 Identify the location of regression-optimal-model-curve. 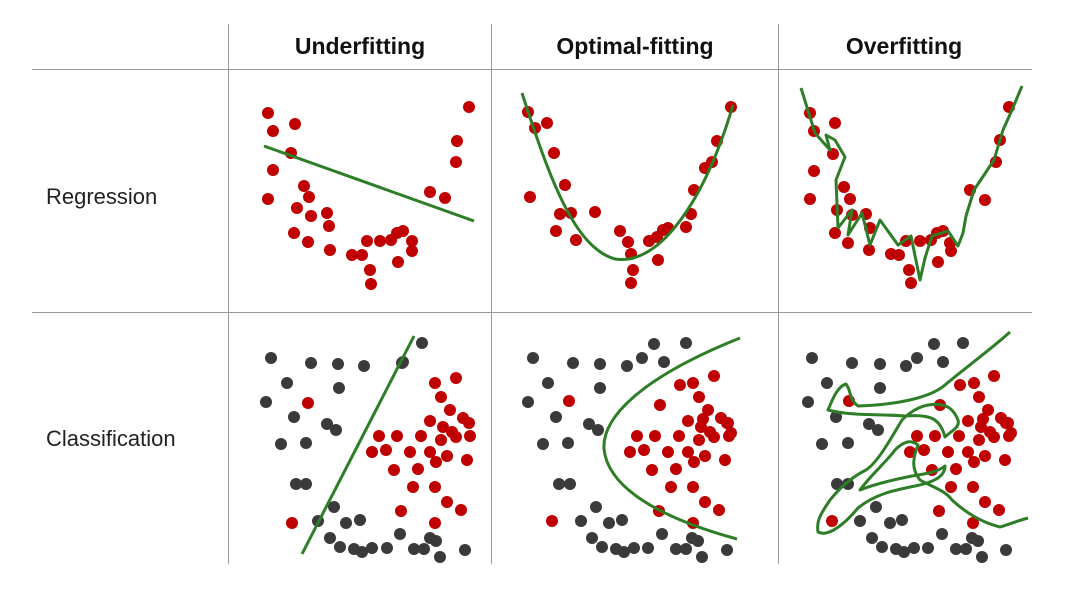
(627, 176).